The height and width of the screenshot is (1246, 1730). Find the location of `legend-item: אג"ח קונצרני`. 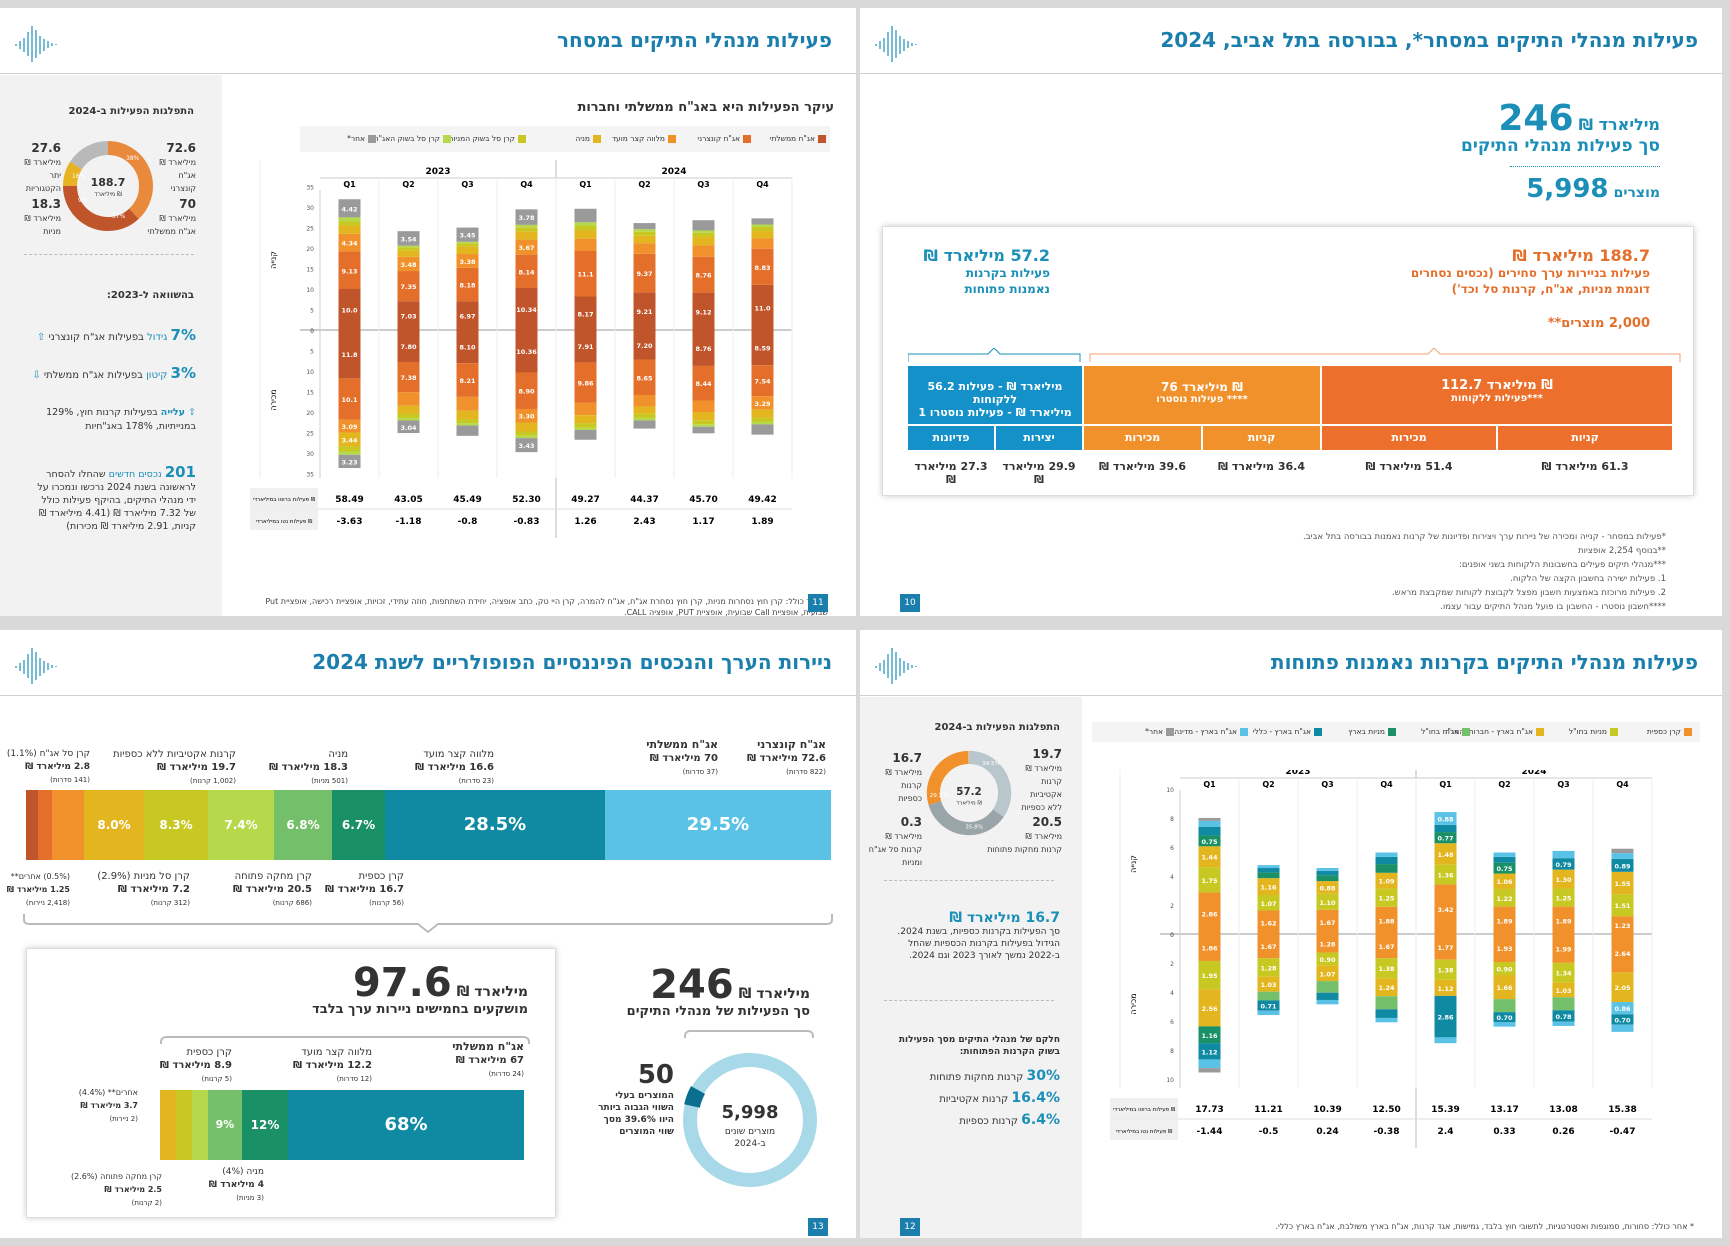

legend-item: אג"ח קונצרני is located at coordinates (724, 138).